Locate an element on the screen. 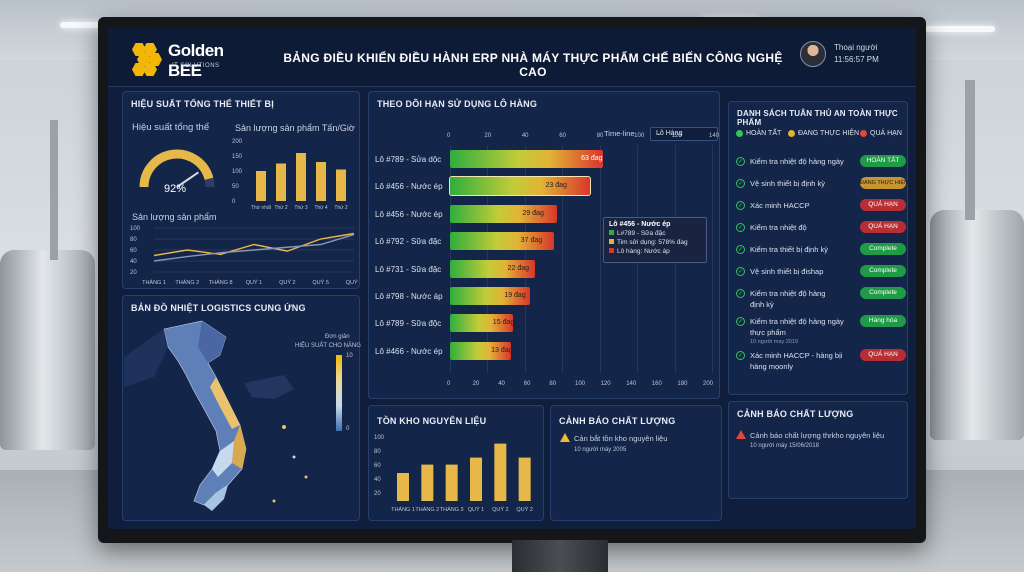  tooltip-title: Lô #456 - Nước ép is located at coordinates (640, 224).